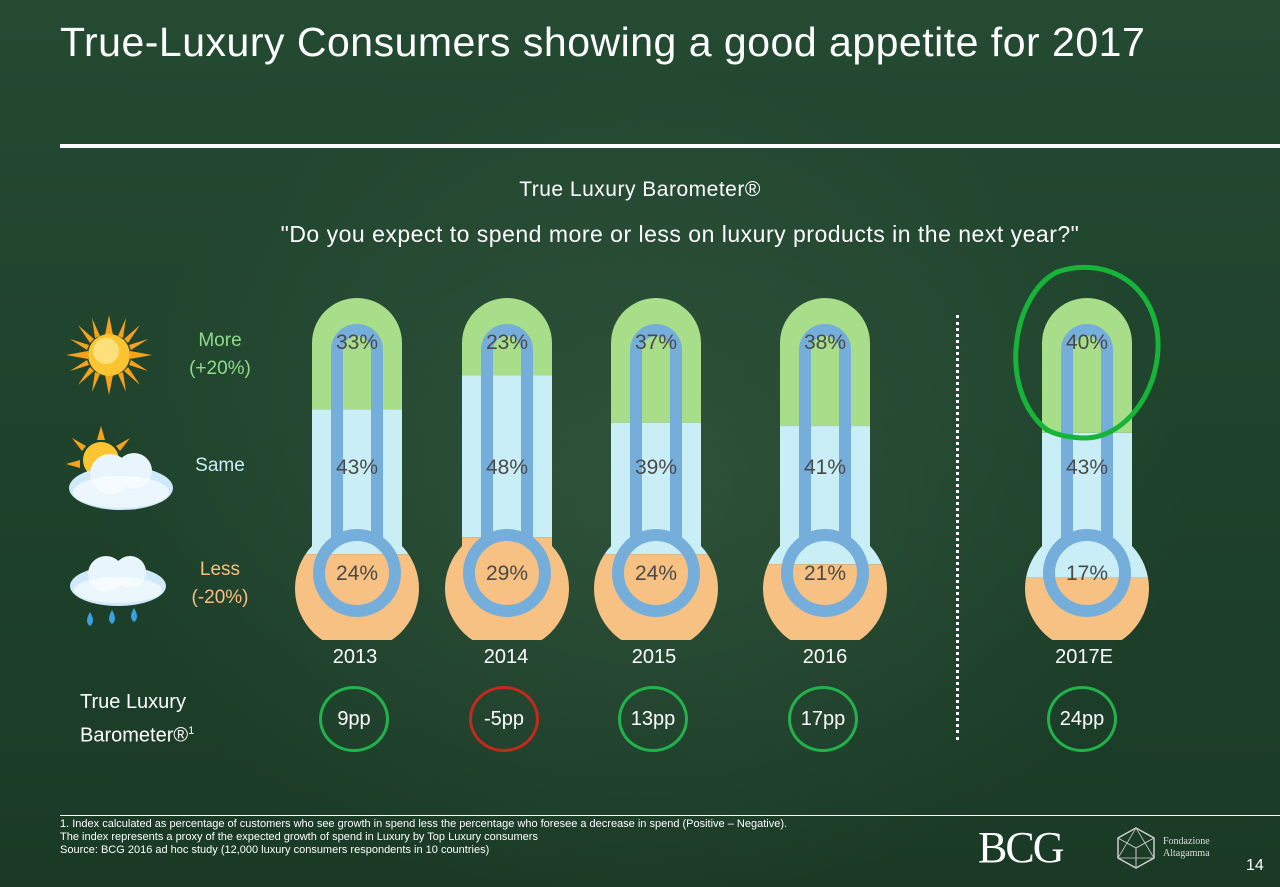 The height and width of the screenshot is (887, 1280). What do you see at coordinates (109, 355) in the screenshot?
I see `sun-icon` at bounding box center [109, 355].